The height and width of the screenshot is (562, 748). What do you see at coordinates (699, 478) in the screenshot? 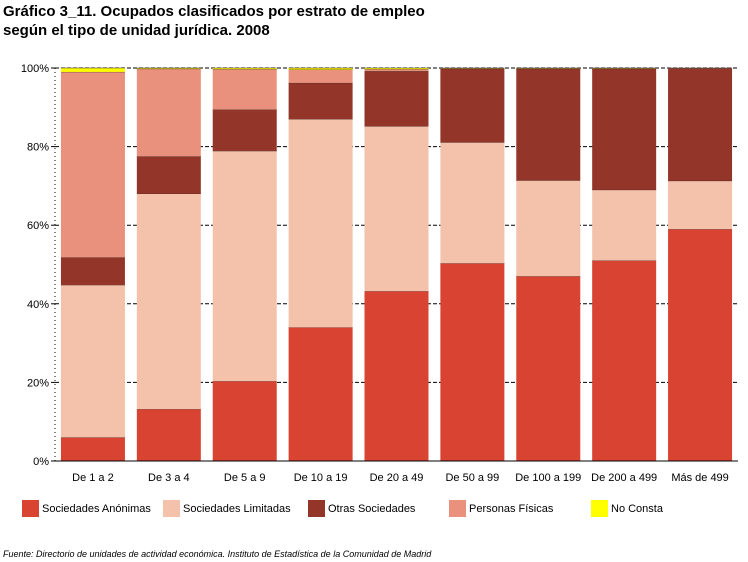
I see `x-tick-label: Más de 499` at bounding box center [699, 478].